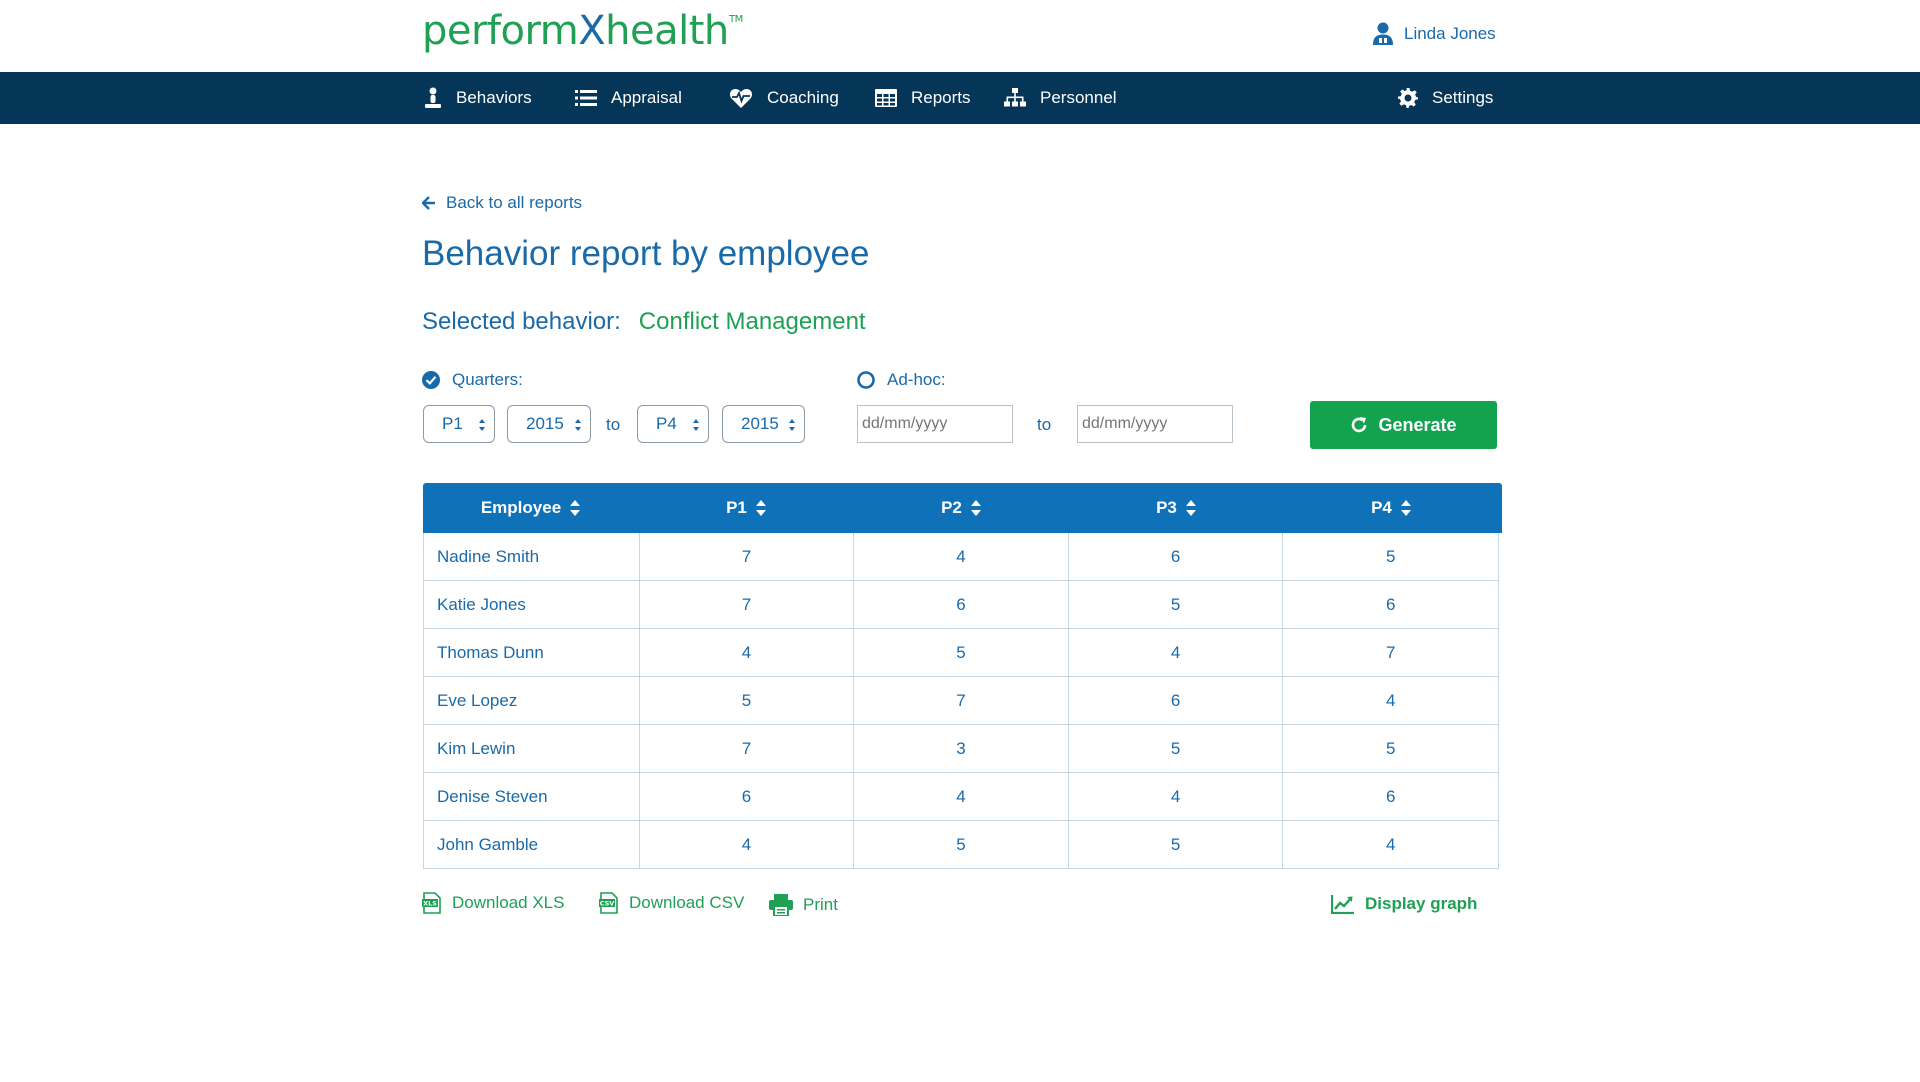  I want to click on heart-pulse-icon, so click(741, 98).